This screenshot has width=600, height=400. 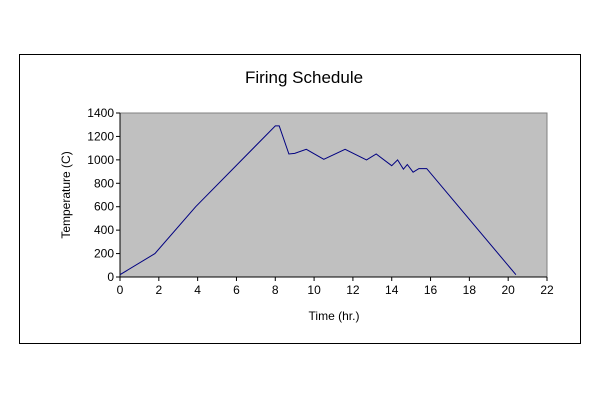 I want to click on y-tick-label: 0, so click(x=110, y=277).